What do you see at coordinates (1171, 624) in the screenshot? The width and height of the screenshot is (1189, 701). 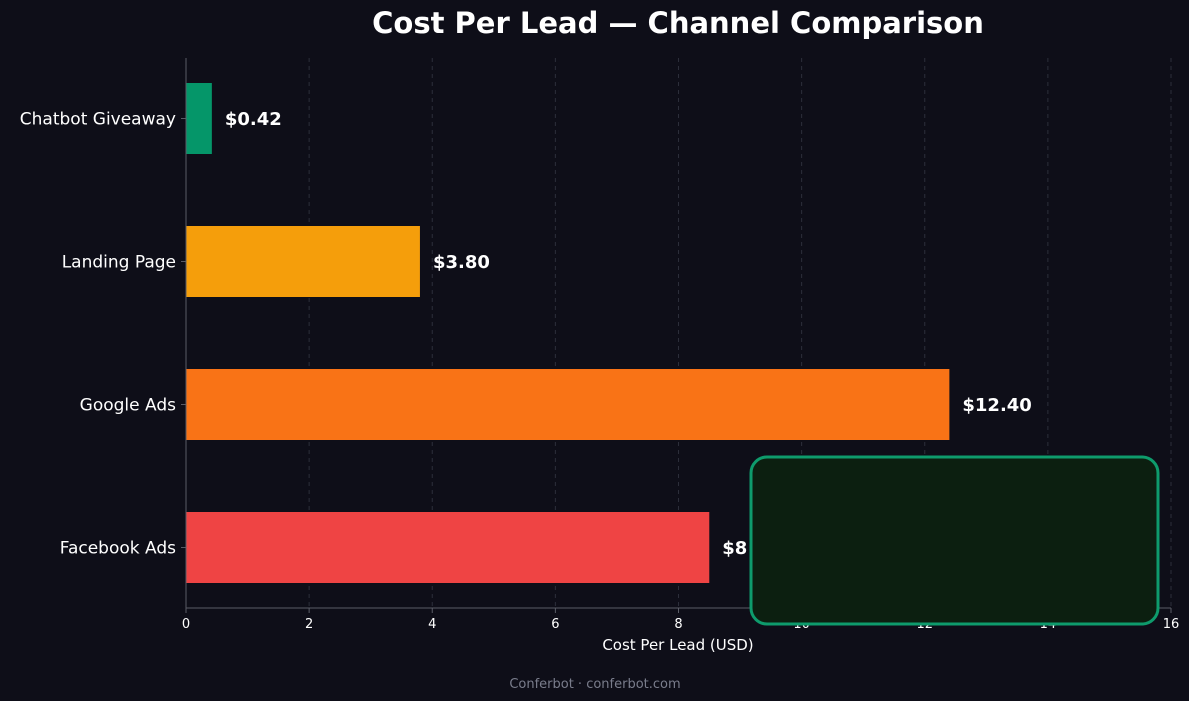 I see `x-tick-label-16: 16` at bounding box center [1171, 624].